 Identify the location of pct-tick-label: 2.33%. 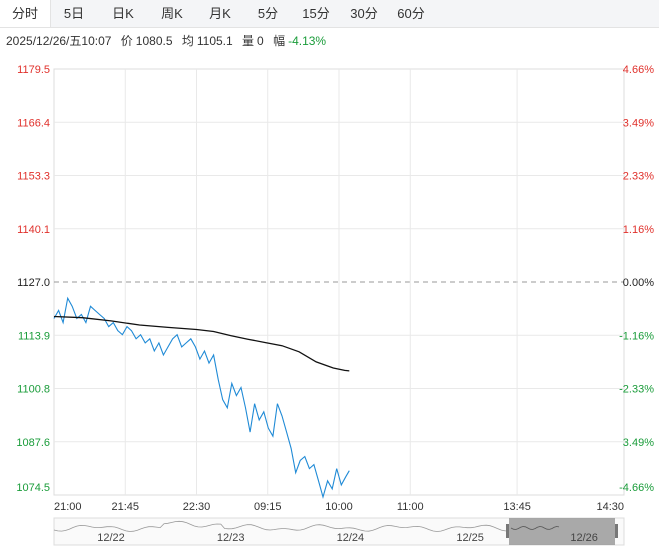
(638, 177).